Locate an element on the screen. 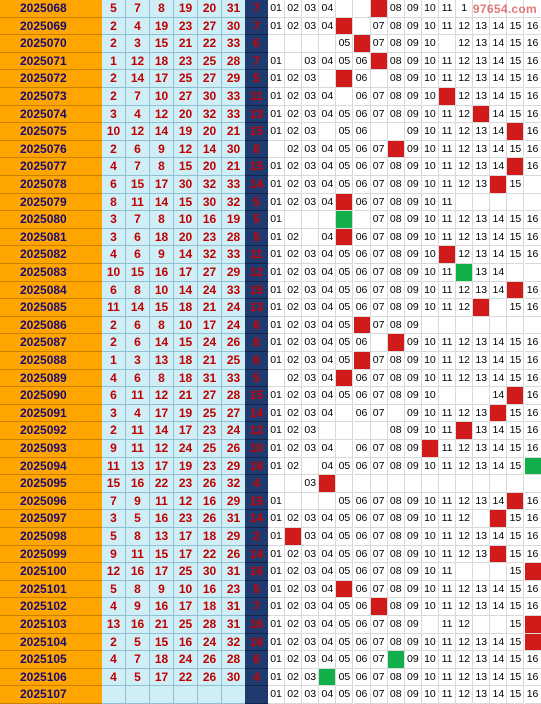 The height and width of the screenshot is (704, 541). period-number: 2025106 is located at coordinates (51, 678).